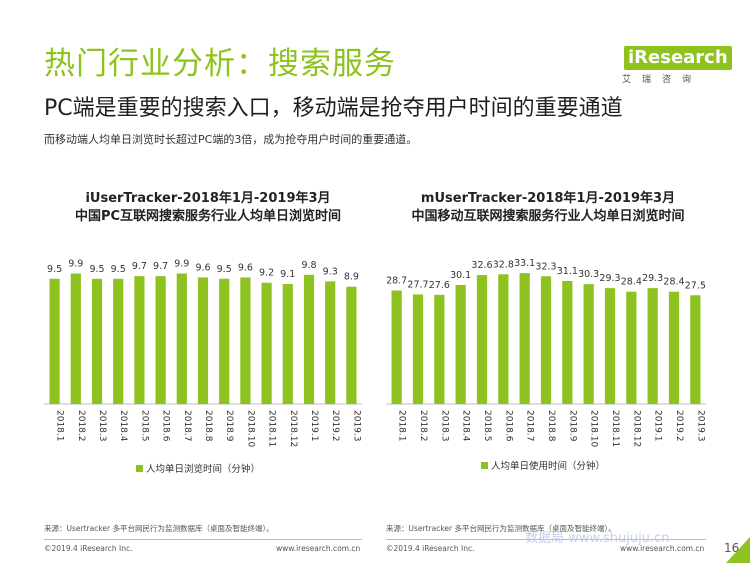 This screenshot has width=750, height=563. I want to click on chart-2-value-label: 28.7, so click(396, 281).